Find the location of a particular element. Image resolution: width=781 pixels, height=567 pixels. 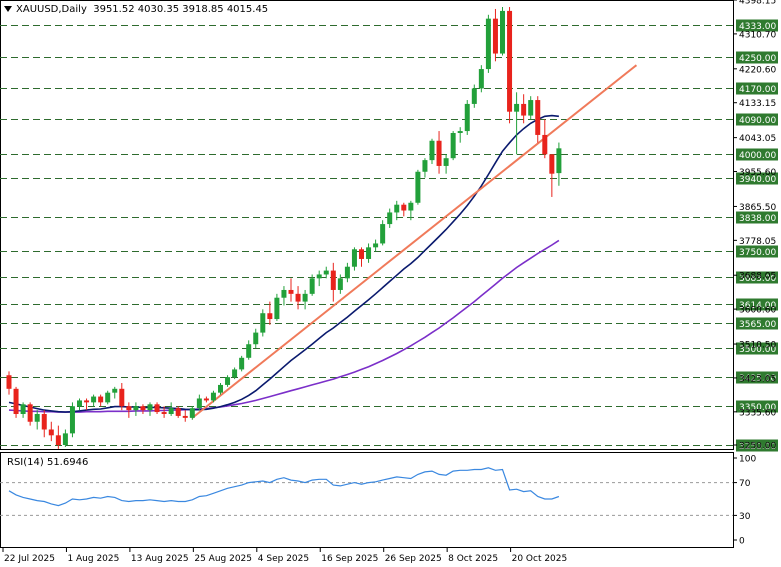

level-label: 3750.00 is located at coordinates (757, 253).